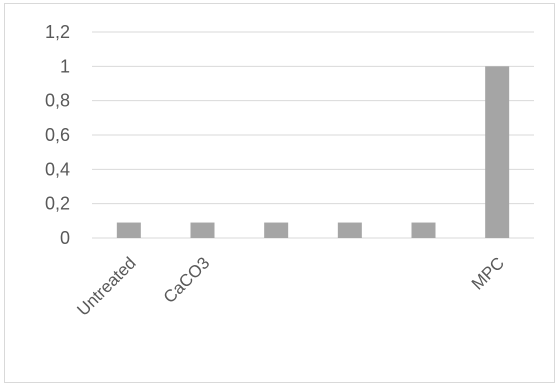 This screenshot has height=387, width=560. Describe the element at coordinates (65, 238) in the screenshot. I see `y-tick-label: 0` at that location.